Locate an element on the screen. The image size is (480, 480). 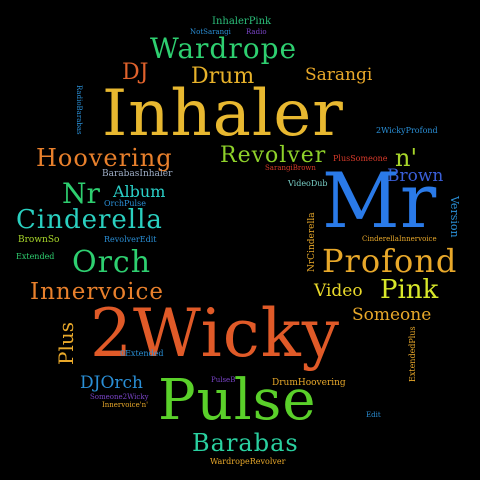
word-edit: Edit is located at coordinates (373, 415).